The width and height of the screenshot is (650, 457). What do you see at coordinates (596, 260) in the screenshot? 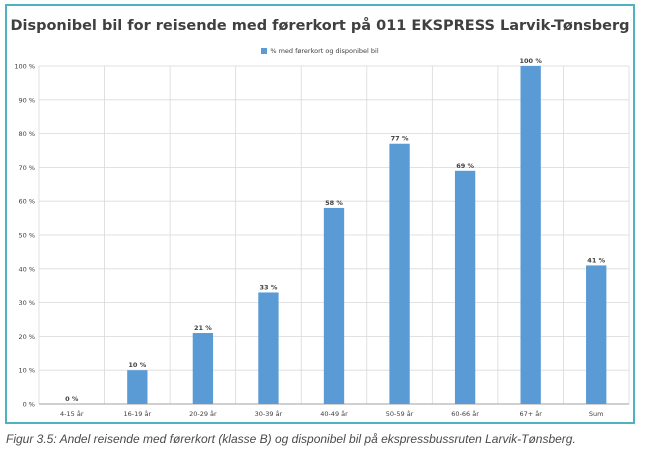
I see `data-label-8: 41 %` at bounding box center [596, 260].